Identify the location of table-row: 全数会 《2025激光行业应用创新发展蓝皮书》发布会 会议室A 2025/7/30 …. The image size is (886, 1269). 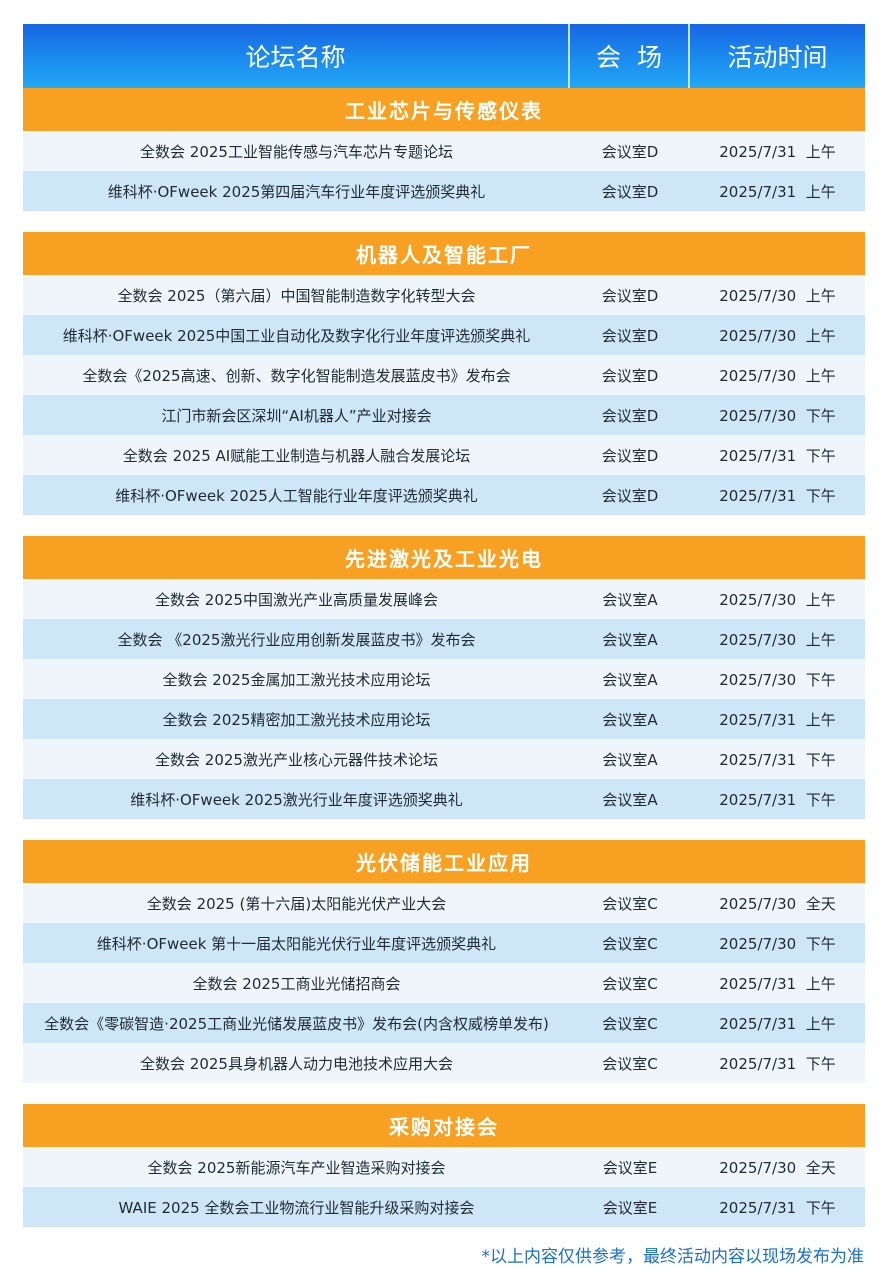
(444, 639).